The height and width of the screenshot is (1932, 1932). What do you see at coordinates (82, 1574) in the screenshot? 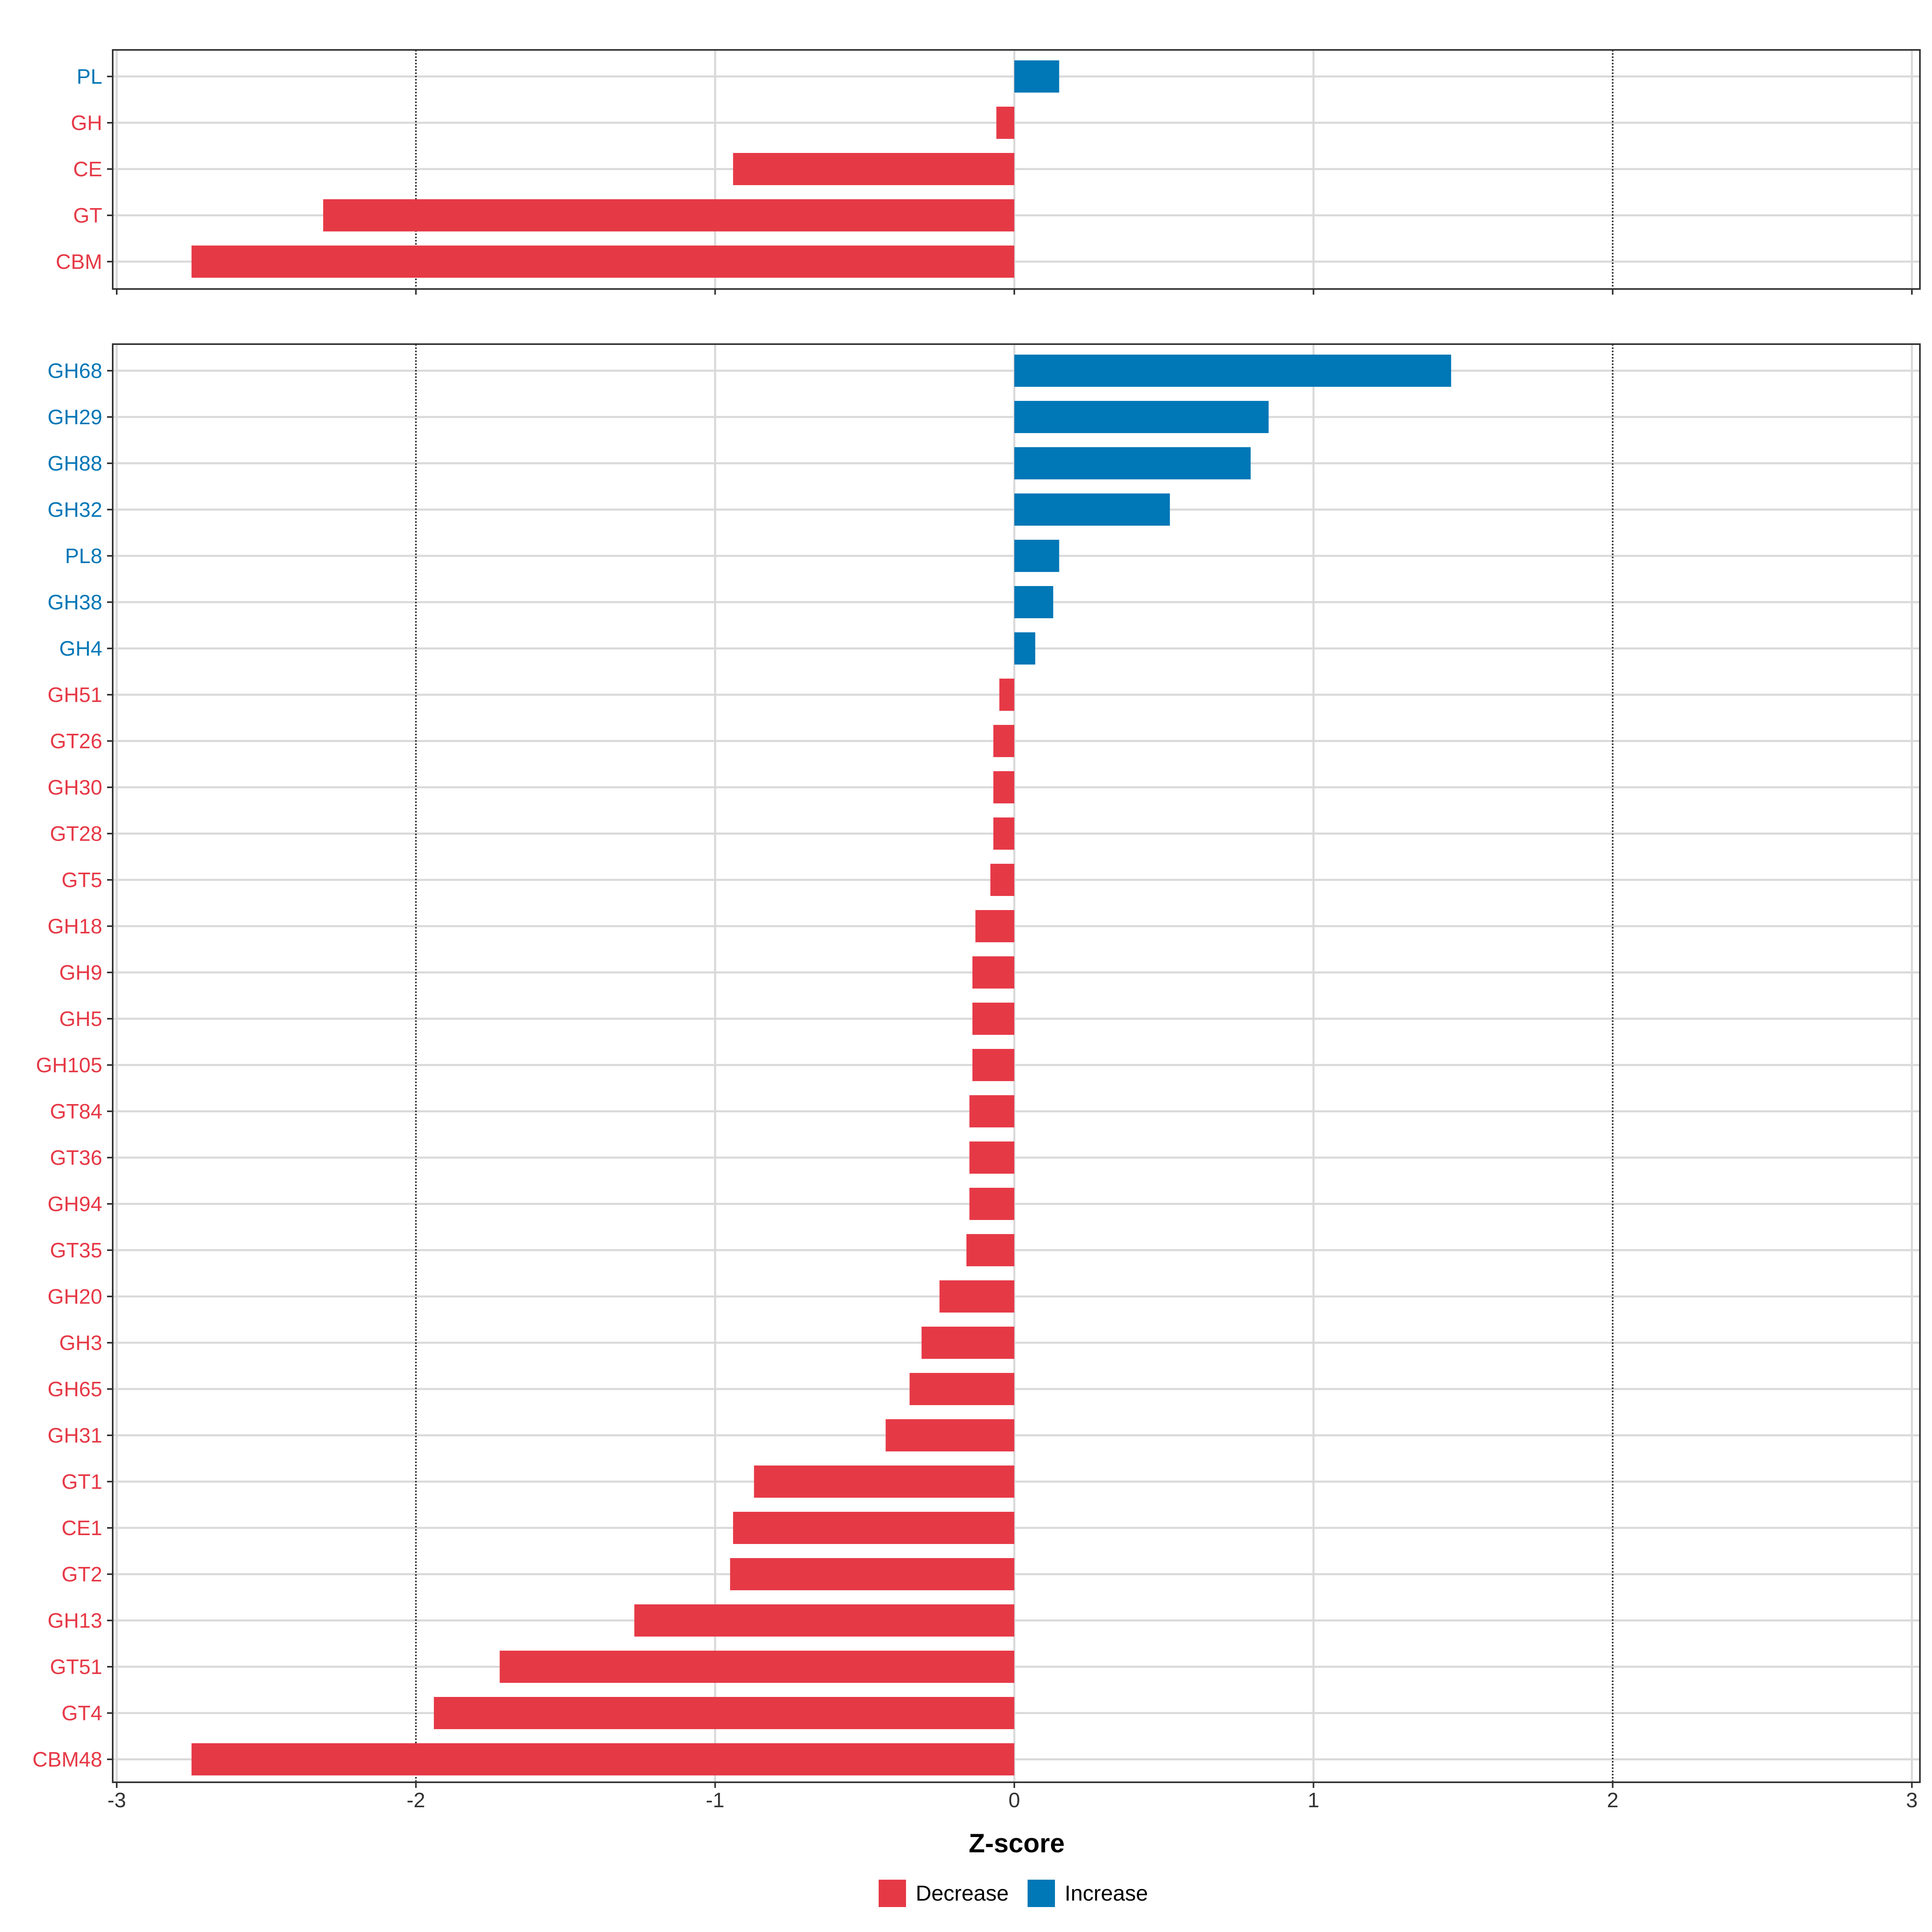
I see `y-tick-label: GT2` at bounding box center [82, 1574].